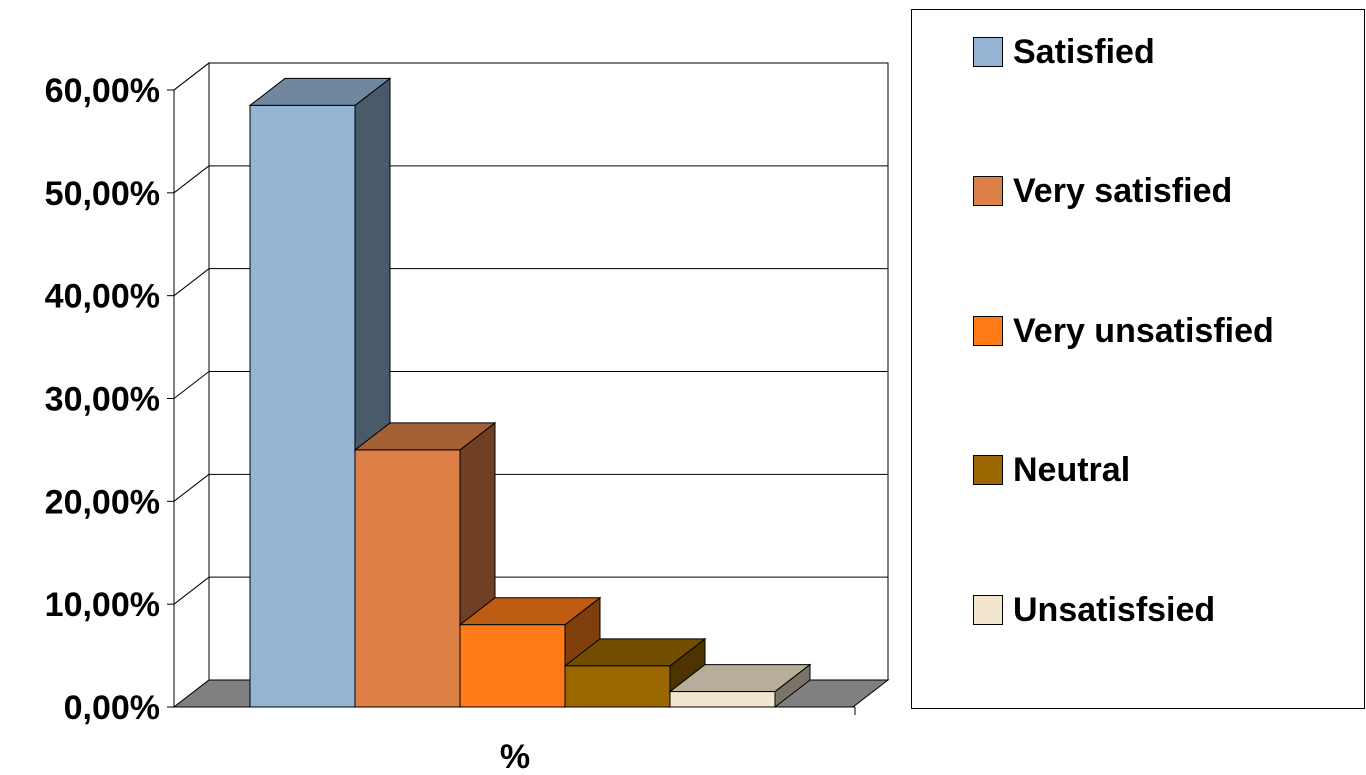  Describe the element at coordinates (102, 502) in the screenshot. I see `y-tick-label: 20,00%` at that location.